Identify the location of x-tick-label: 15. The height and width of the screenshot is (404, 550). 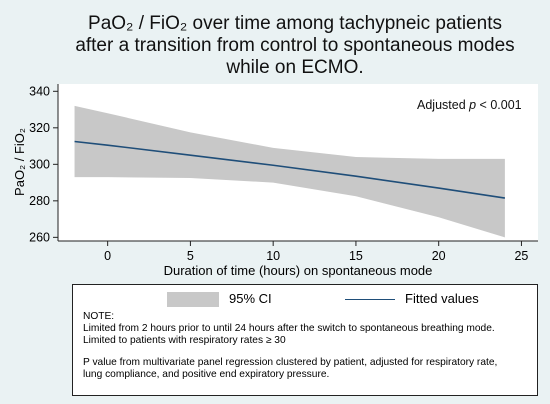
(356, 256).